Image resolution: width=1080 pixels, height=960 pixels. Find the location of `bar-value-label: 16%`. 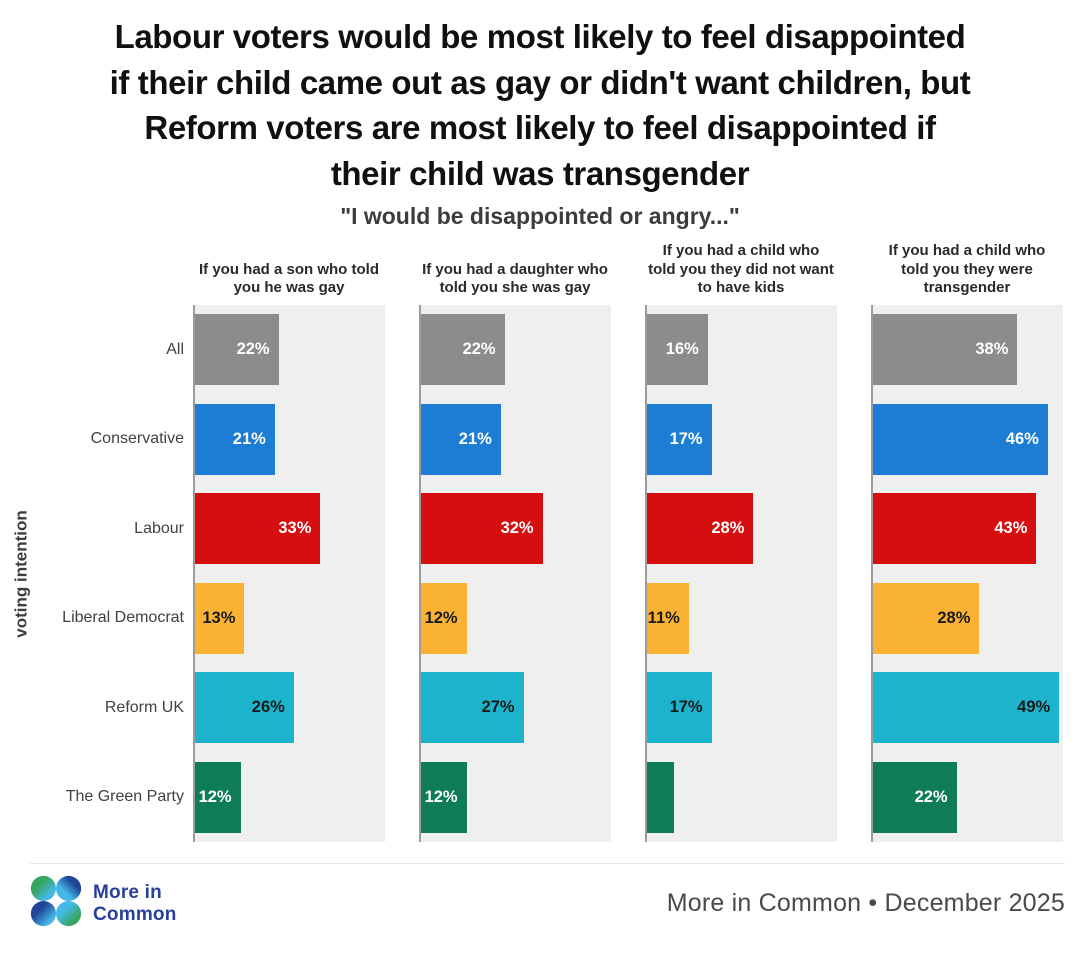

bar-value-label: 16% is located at coordinates (682, 349).